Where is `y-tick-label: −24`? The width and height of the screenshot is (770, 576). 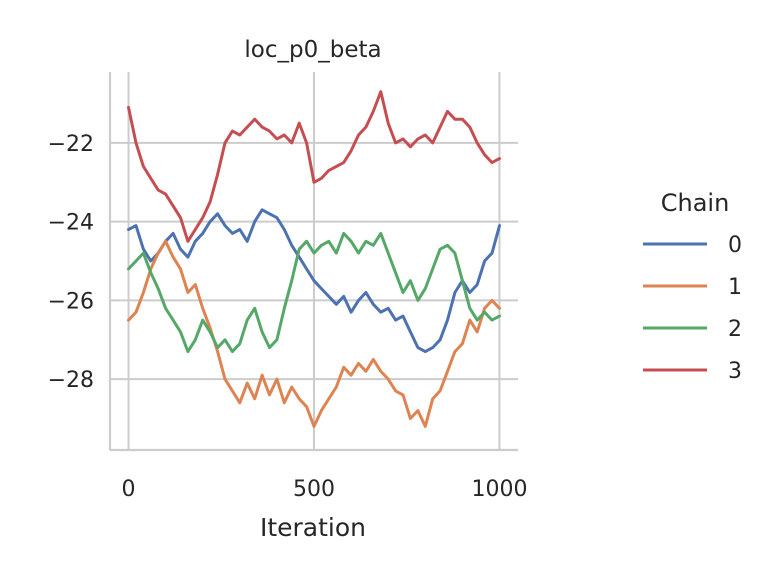 y-tick-label: −24 is located at coordinates (71, 223).